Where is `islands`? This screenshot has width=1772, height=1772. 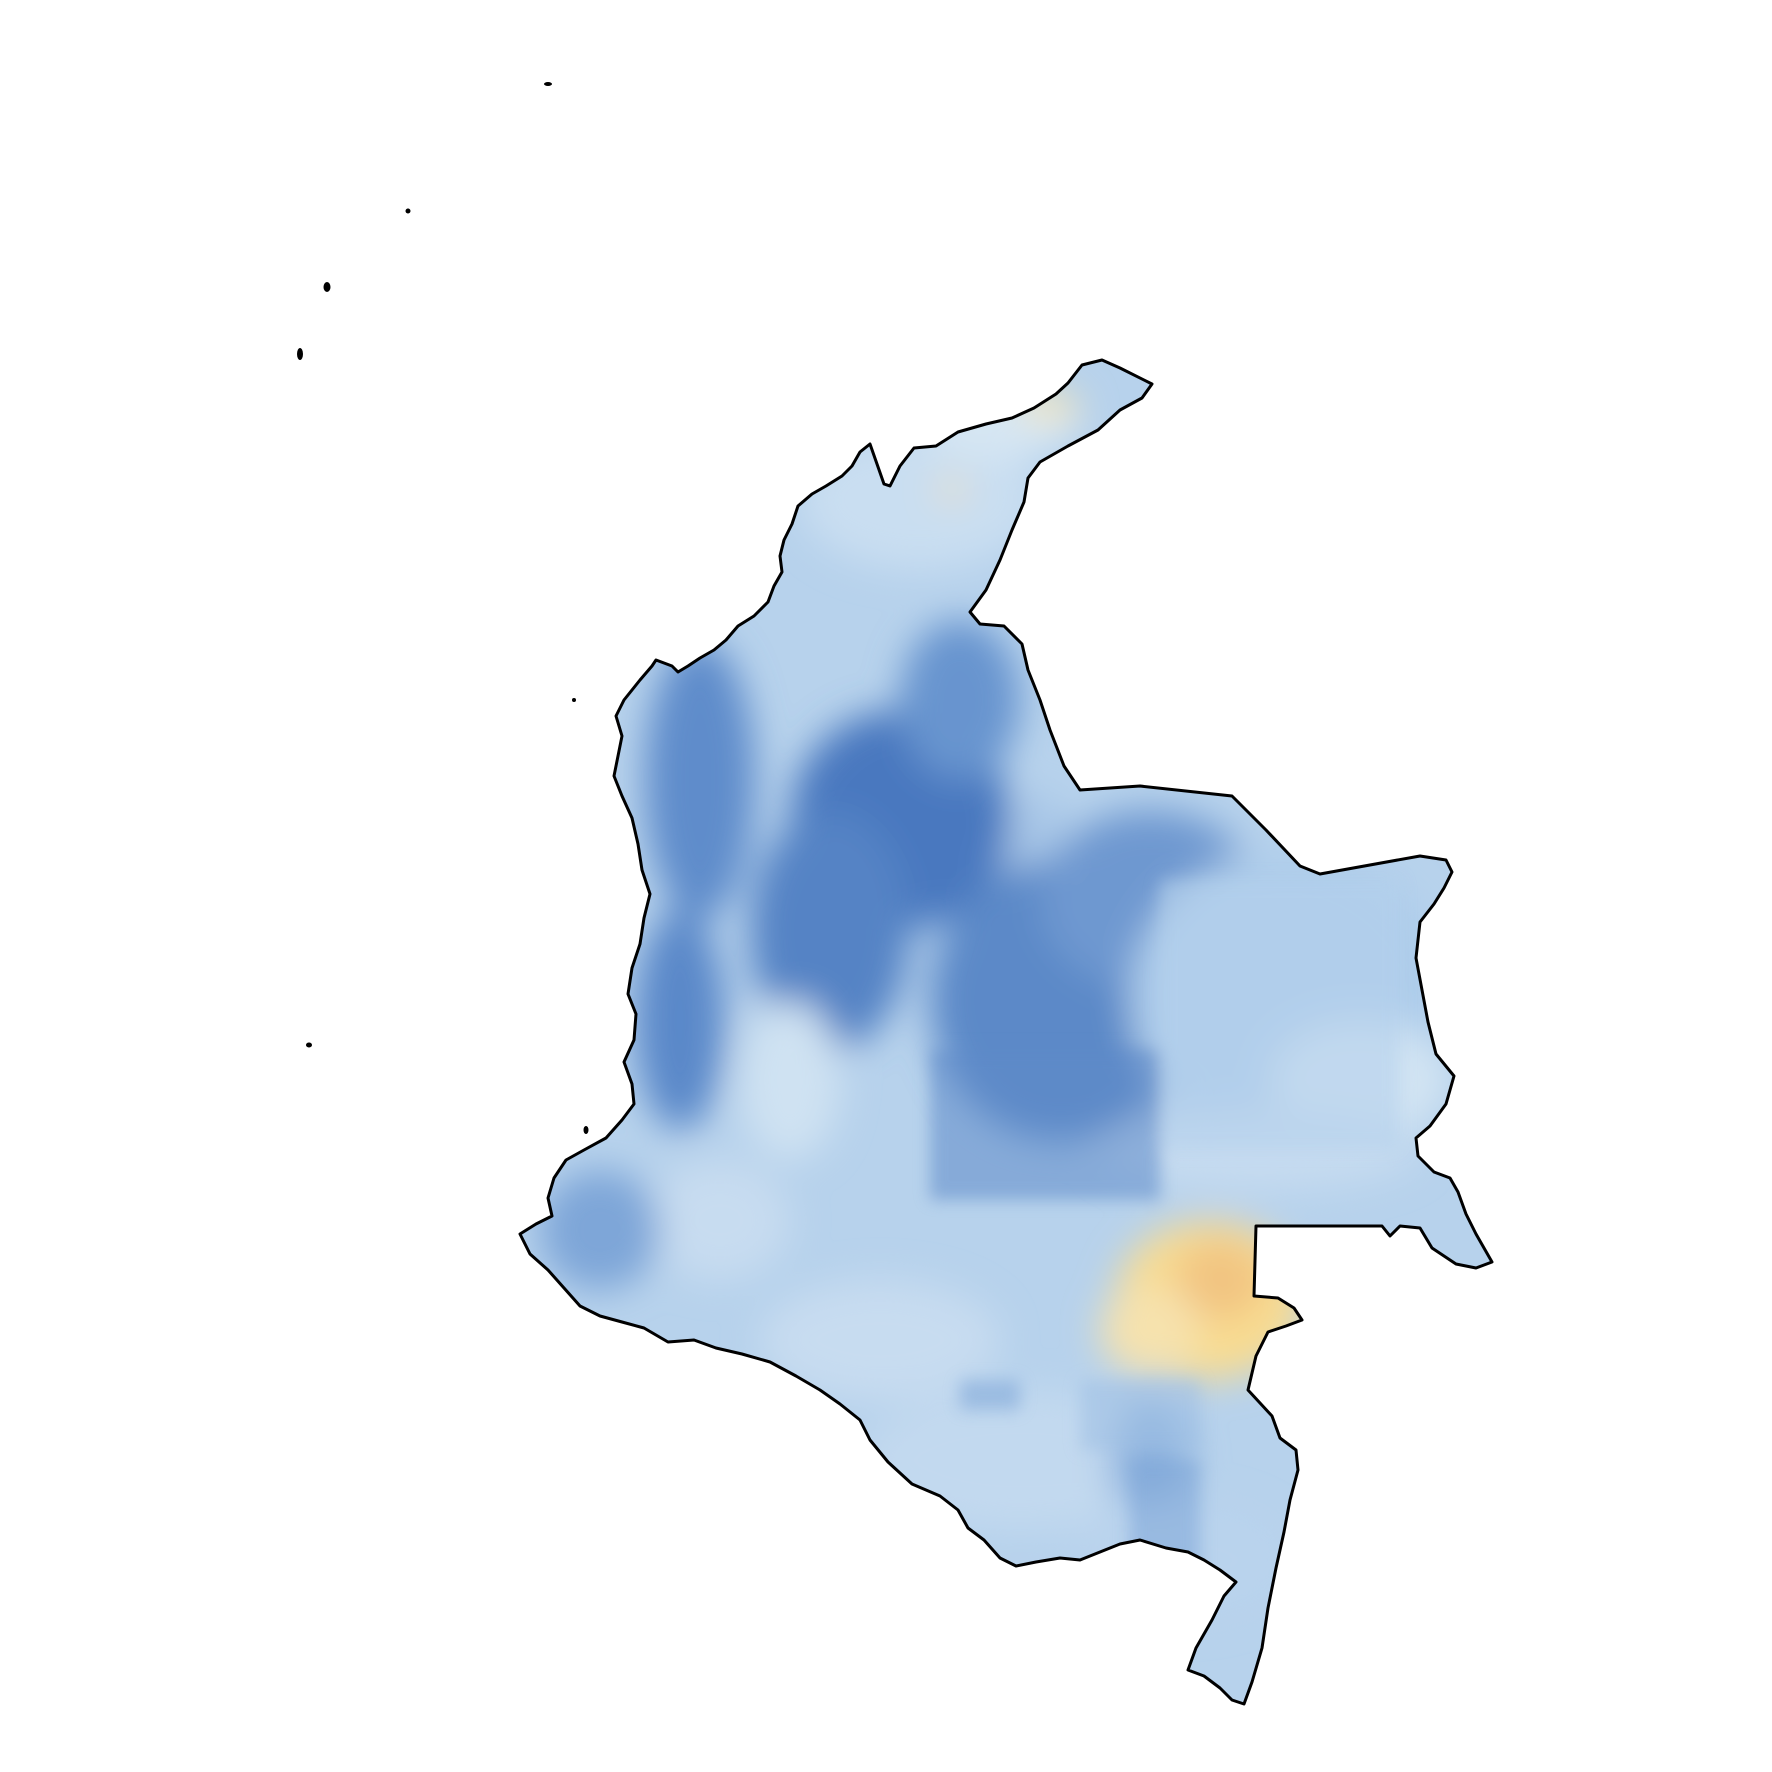
islands is located at coordinates (443, 608).